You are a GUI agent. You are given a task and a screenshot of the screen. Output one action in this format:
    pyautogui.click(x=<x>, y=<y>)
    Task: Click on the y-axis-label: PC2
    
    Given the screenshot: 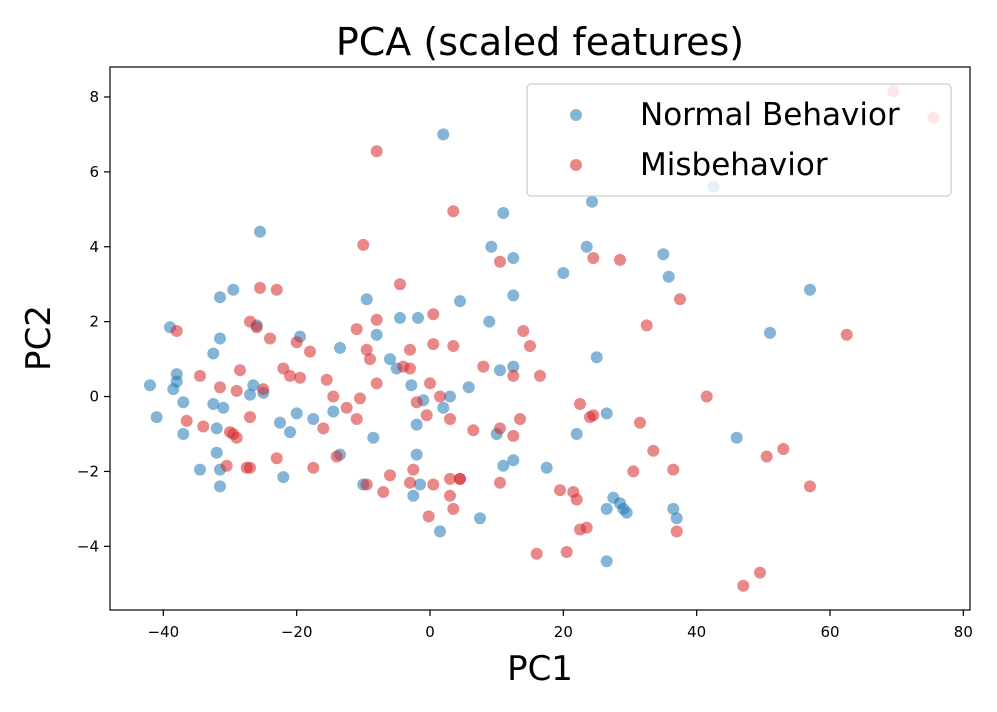 What is the action you would take?
    pyautogui.click(x=39, y=338)
    